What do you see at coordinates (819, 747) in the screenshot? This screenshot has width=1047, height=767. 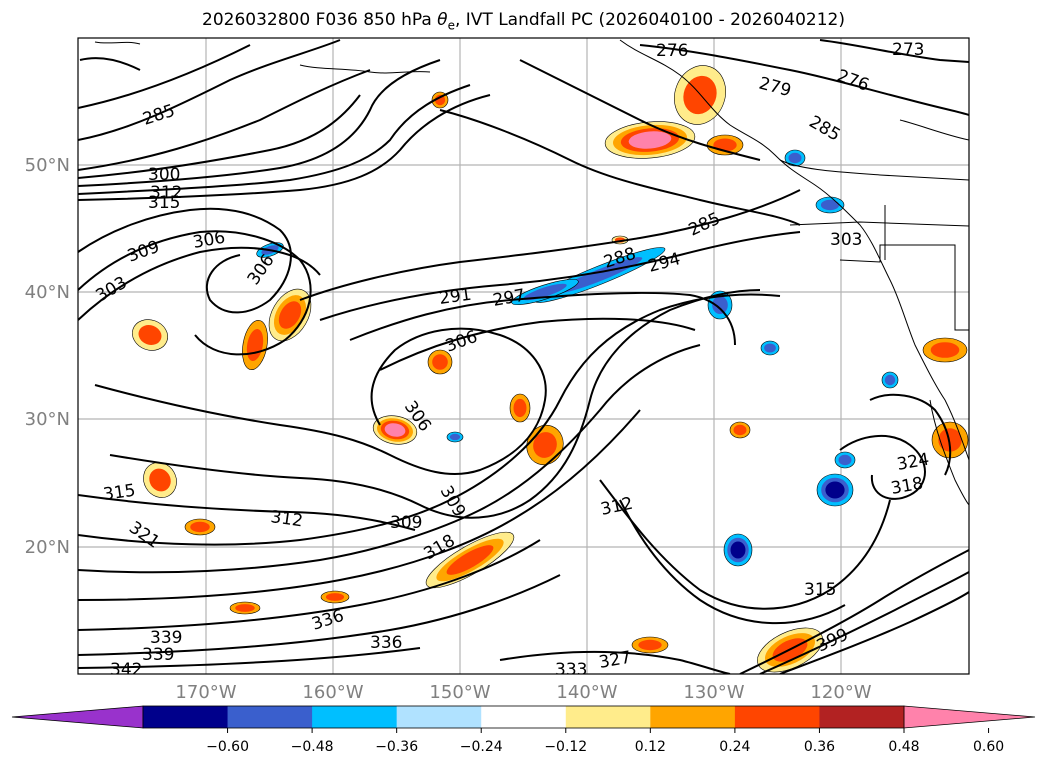 I see `colorbar-tick-label: 0.36` at bounding box center [819, 747].